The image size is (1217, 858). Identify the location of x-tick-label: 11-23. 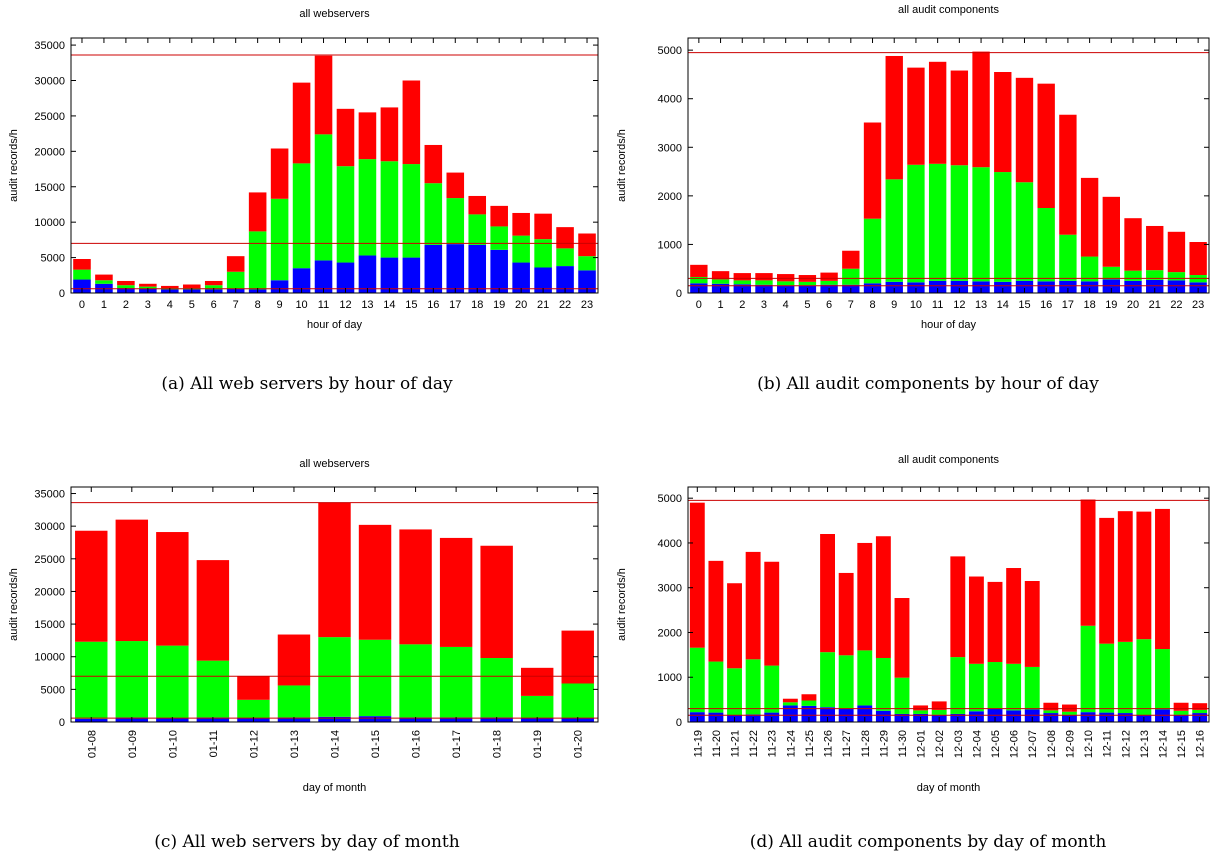
(773, 743).